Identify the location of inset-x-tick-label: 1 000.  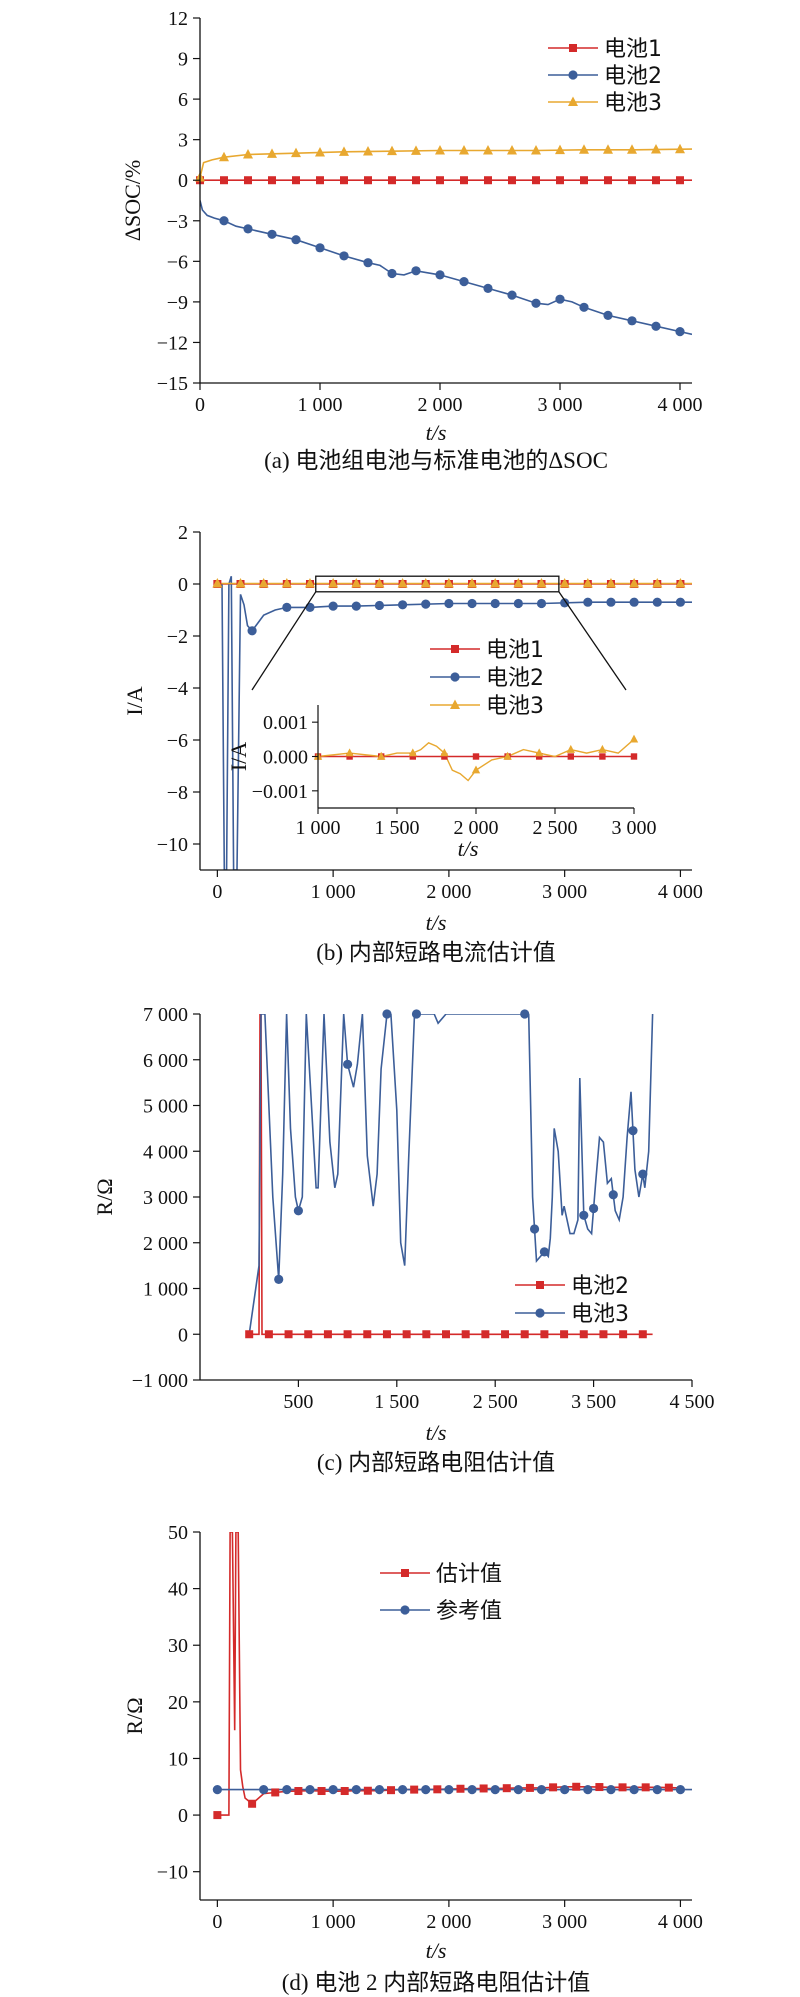
(318, 828).